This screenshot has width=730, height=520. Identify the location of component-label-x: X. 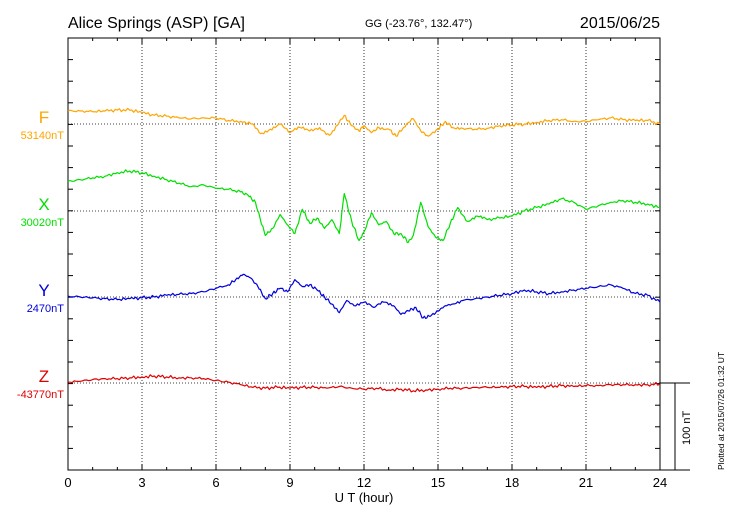
(43, 204).